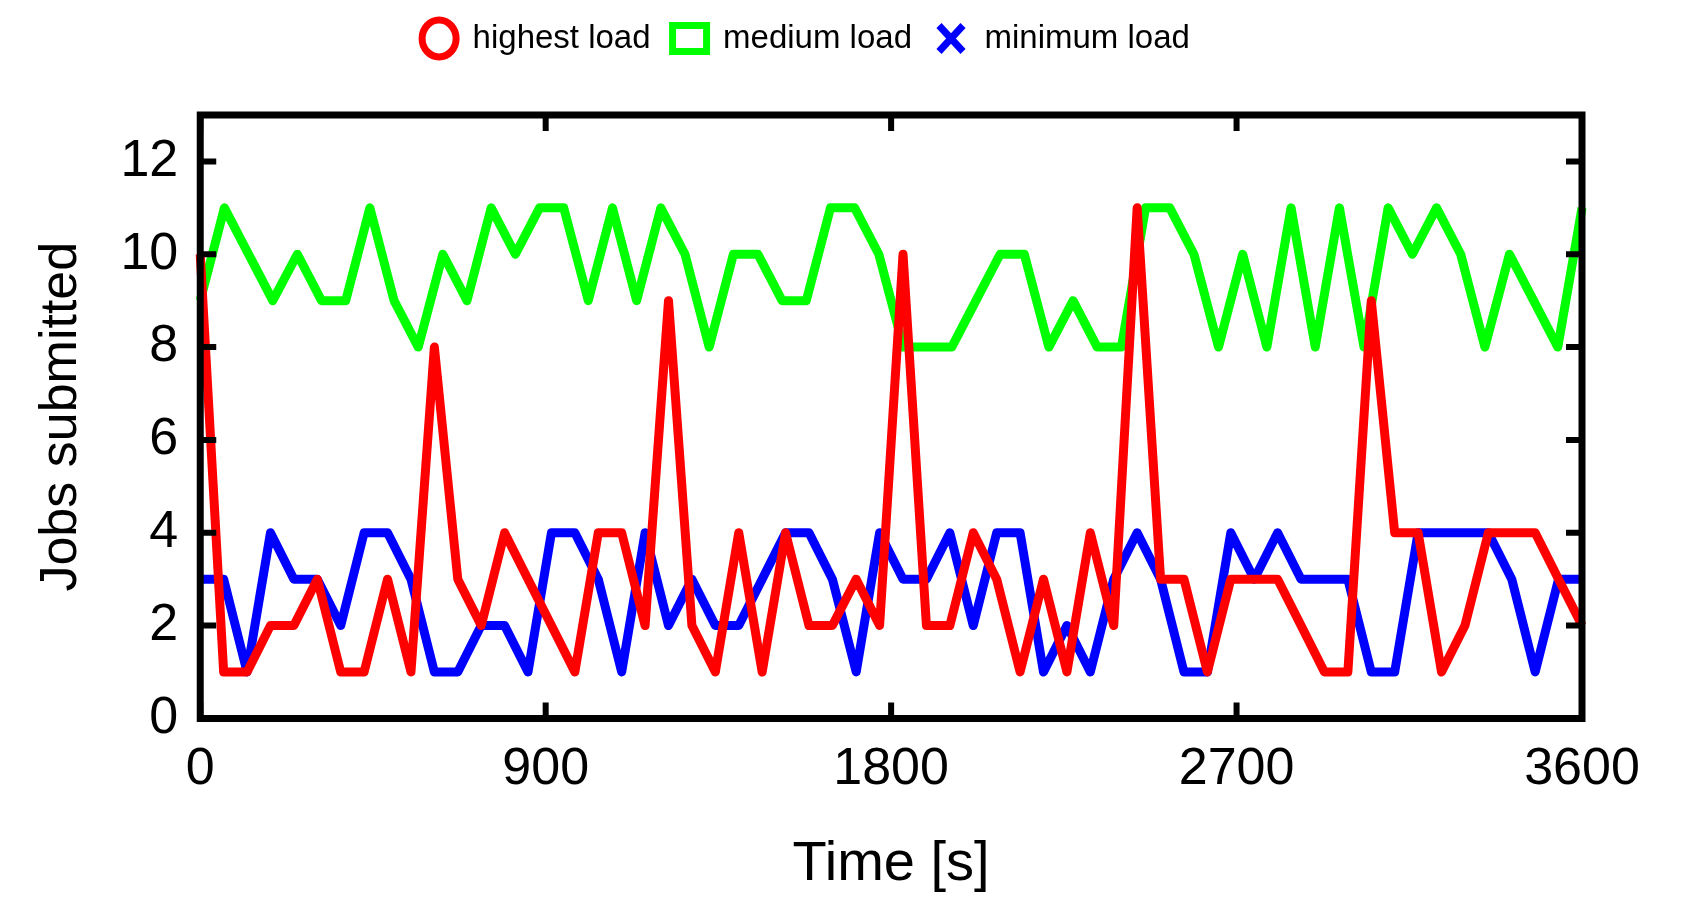  What do you see at coordinates (546, 765) in the screenshot?
I see `x-tick-label: 900` at bounding box center [546, 765].